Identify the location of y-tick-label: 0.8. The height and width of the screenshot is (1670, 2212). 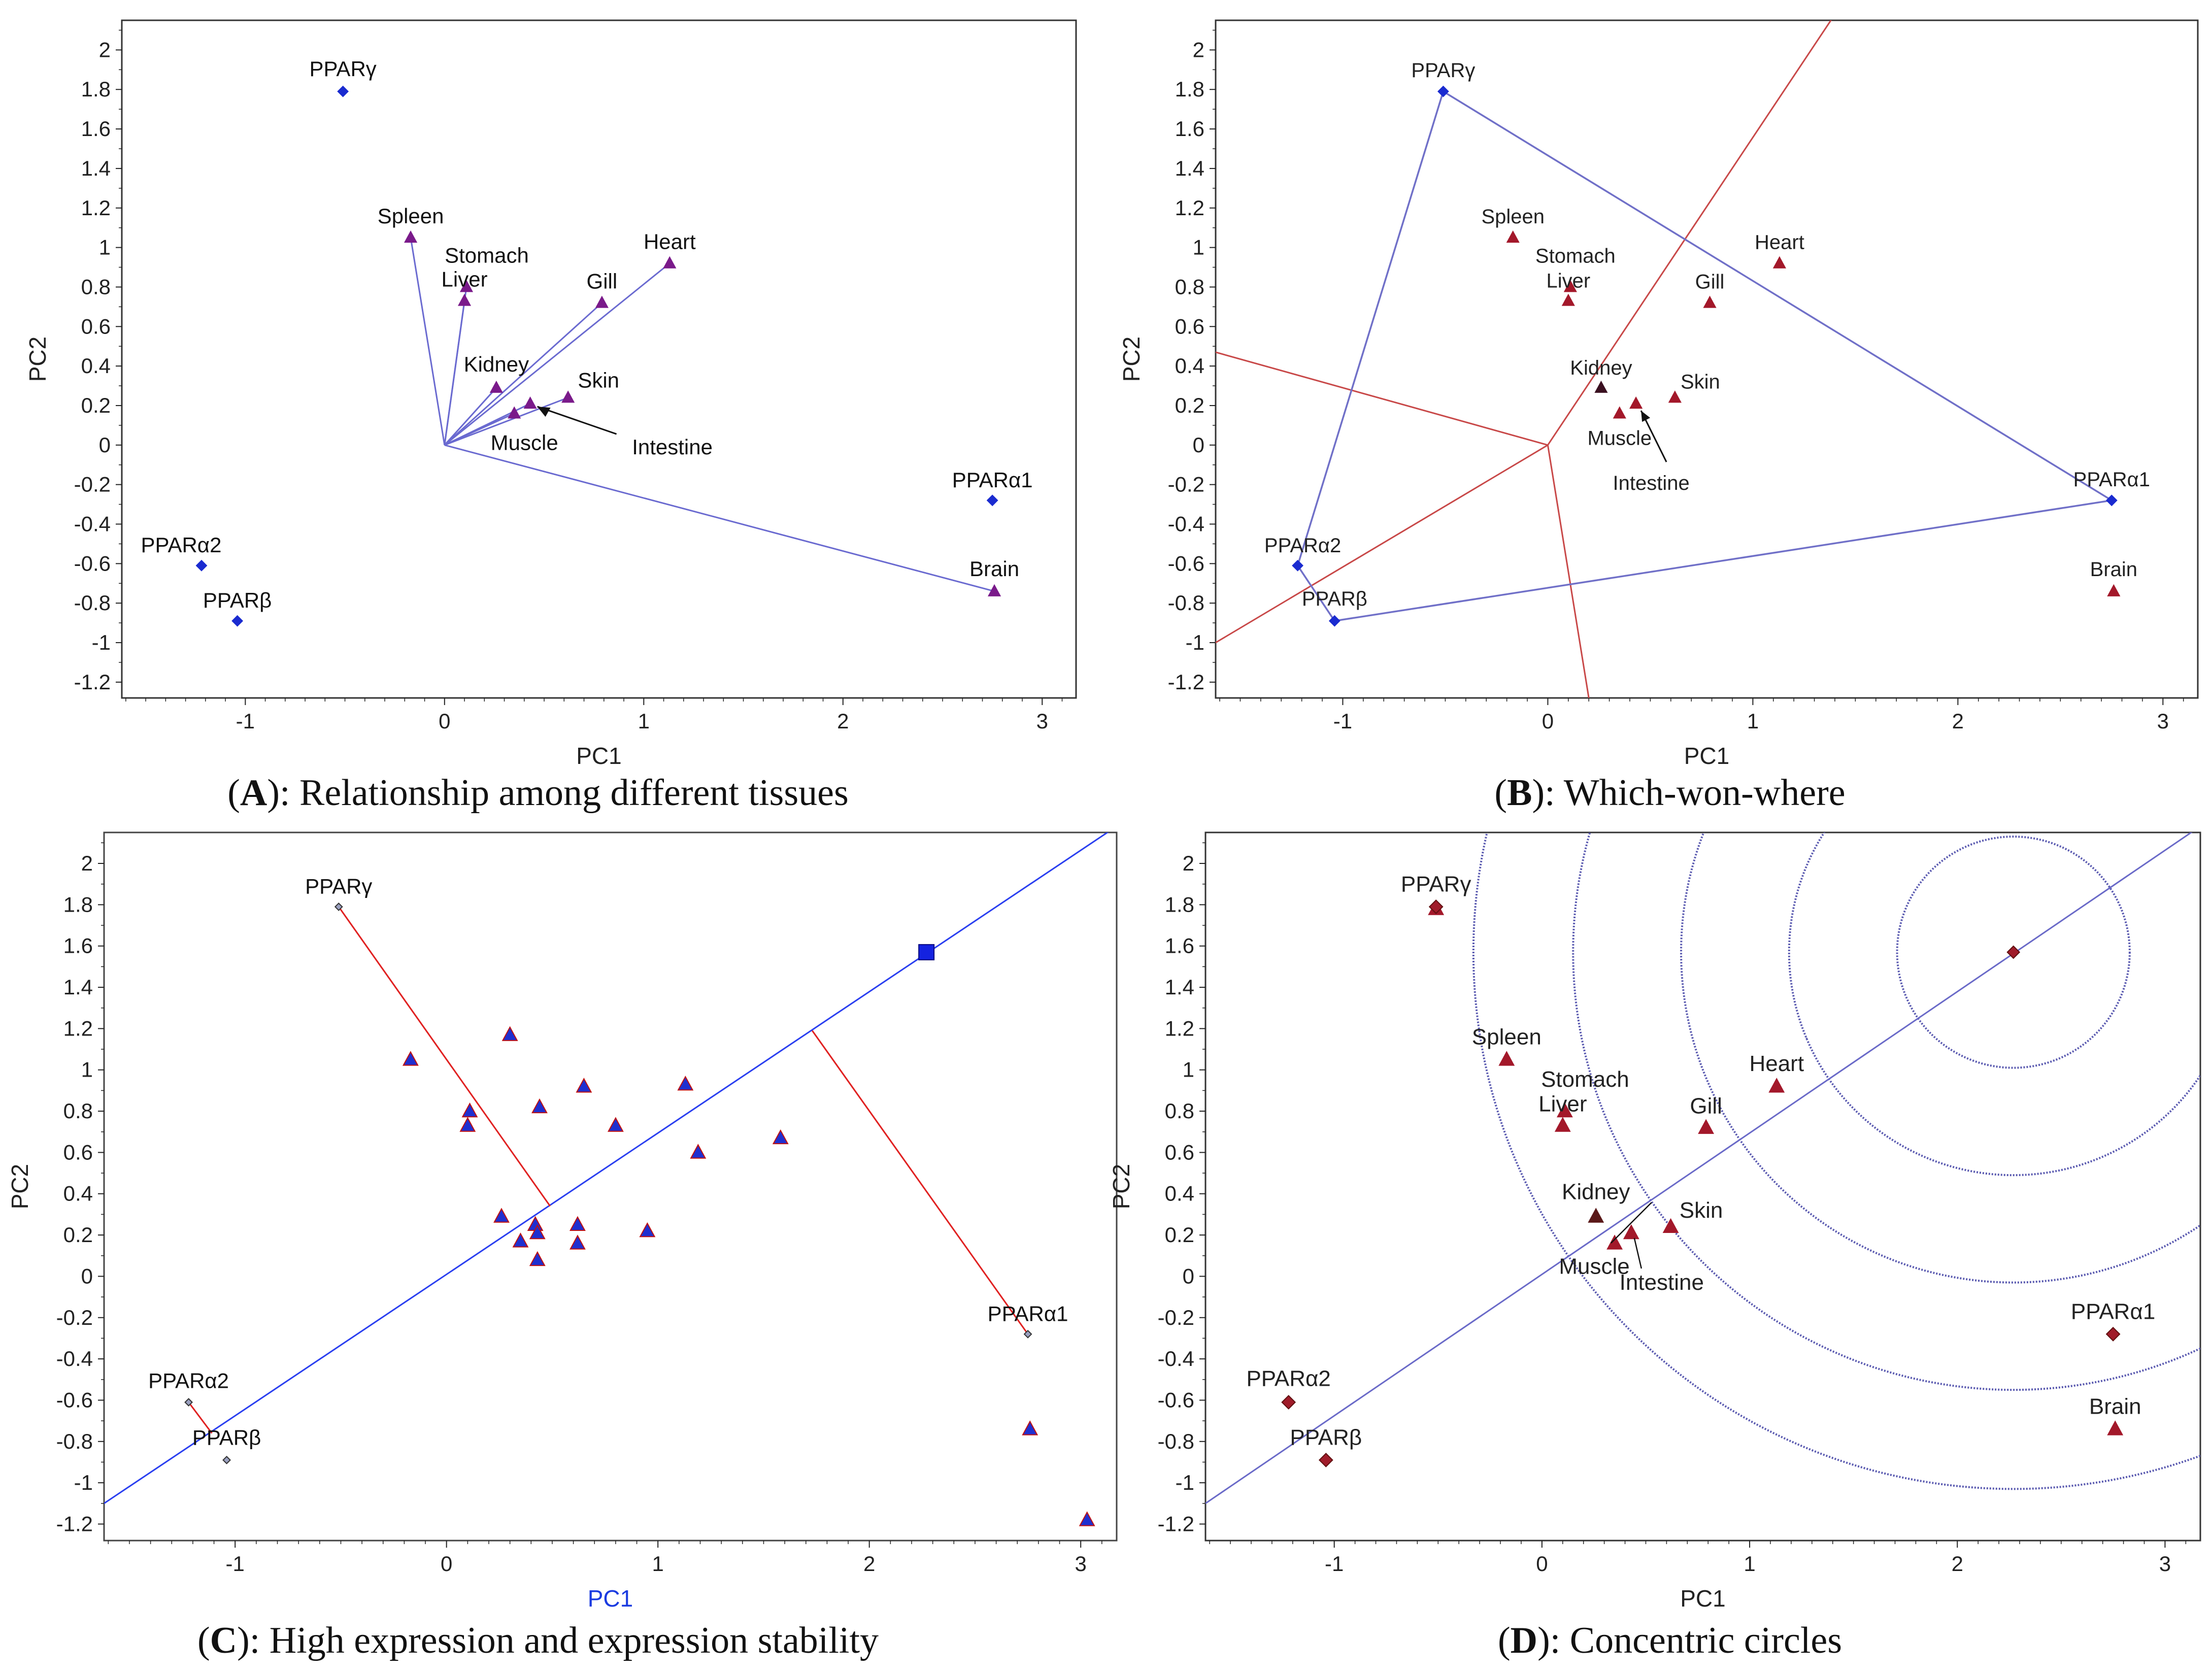
(1189, 286).